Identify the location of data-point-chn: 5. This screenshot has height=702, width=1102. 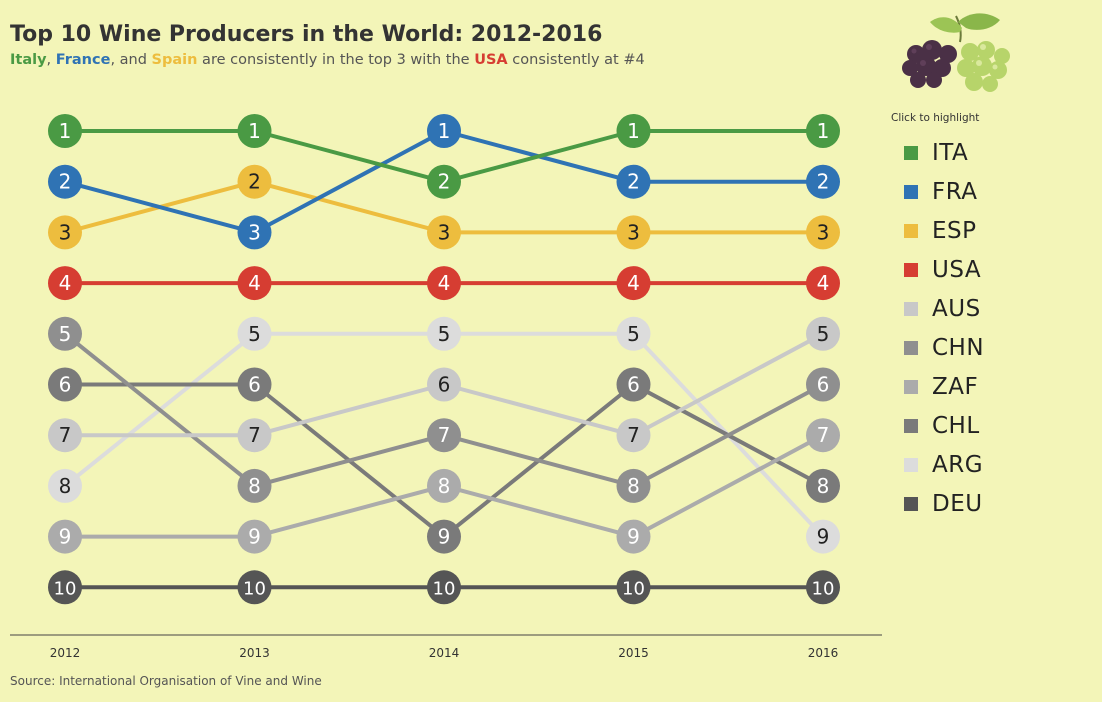
(65, 333).